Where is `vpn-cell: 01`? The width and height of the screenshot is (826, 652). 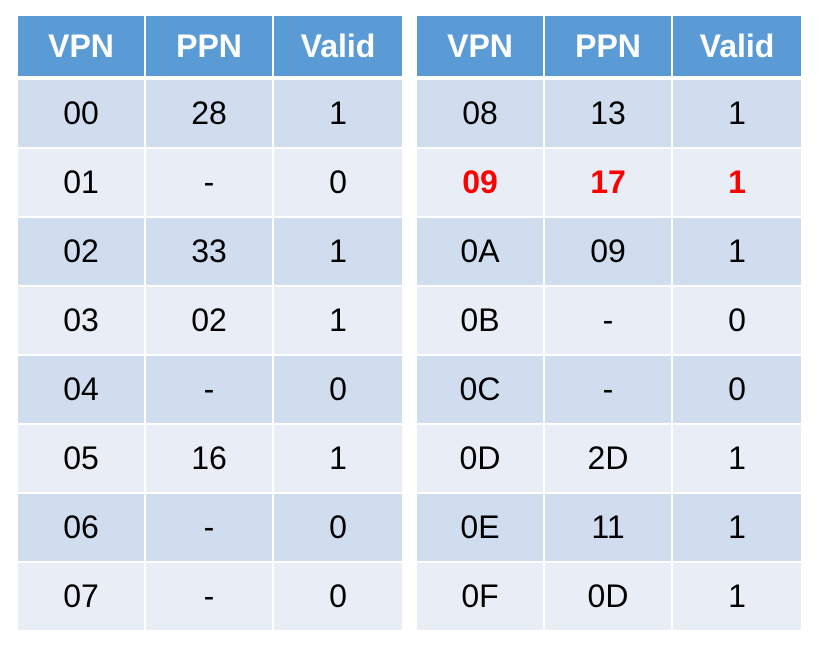
vpn-cell: 01 is located at coordinates (82, 183).